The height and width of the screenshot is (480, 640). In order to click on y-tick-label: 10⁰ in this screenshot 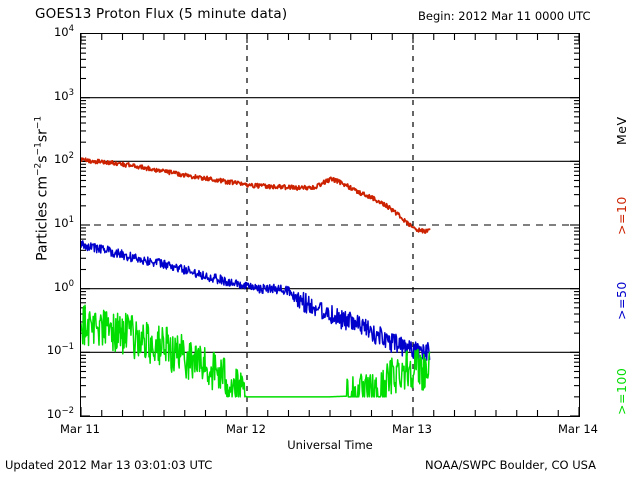, I will do `click(63, 286)`.